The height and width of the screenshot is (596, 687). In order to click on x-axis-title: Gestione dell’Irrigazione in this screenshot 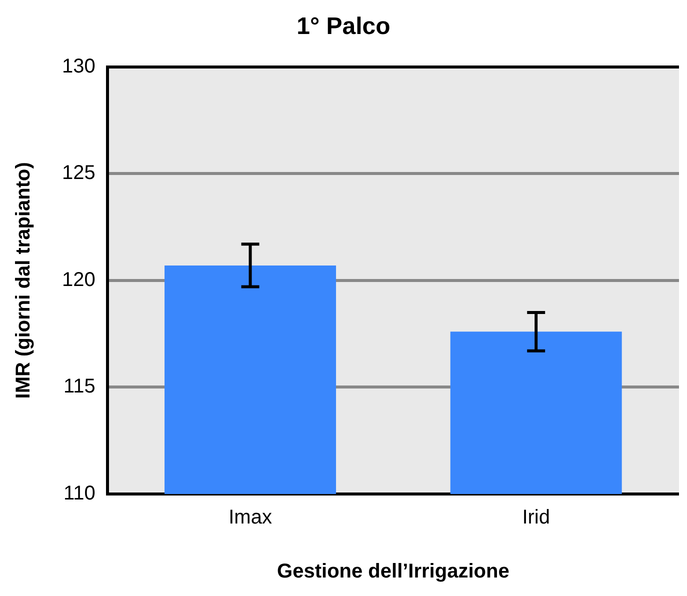, I will do `click(393, 571)`.